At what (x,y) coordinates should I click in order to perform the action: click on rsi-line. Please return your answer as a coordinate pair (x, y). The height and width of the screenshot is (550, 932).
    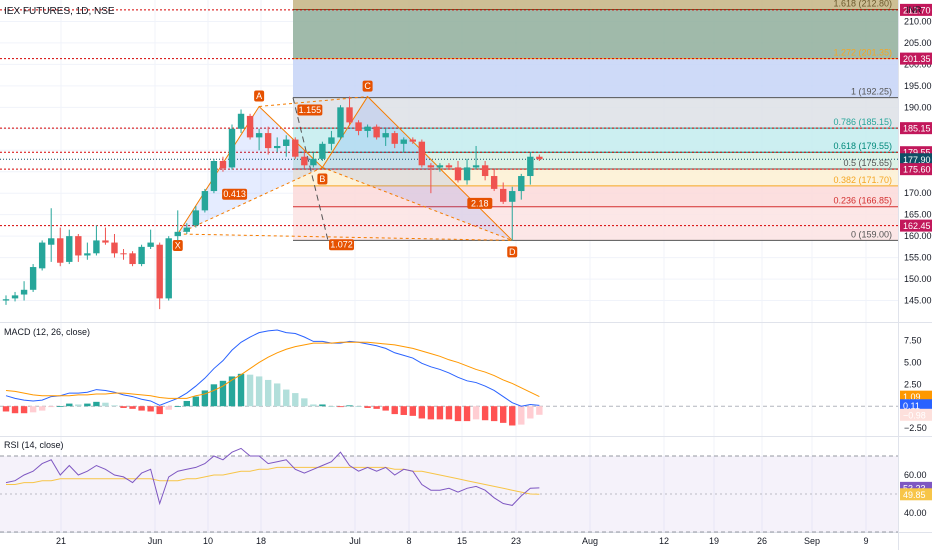
    Looking at the image, I should click on (272, 476).